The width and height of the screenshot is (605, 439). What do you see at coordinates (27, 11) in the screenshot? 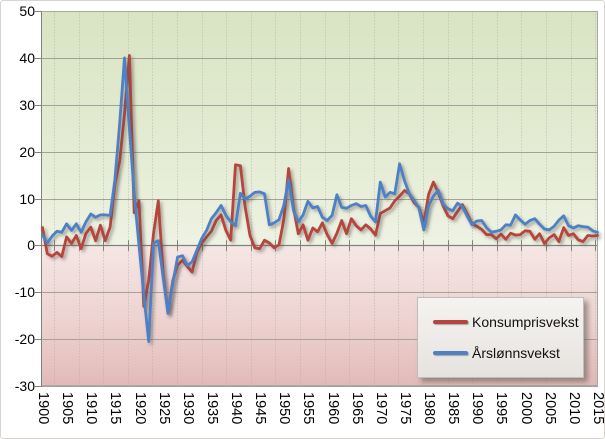
I see `y-tick-label: 50` at bounding box center [27, 11].